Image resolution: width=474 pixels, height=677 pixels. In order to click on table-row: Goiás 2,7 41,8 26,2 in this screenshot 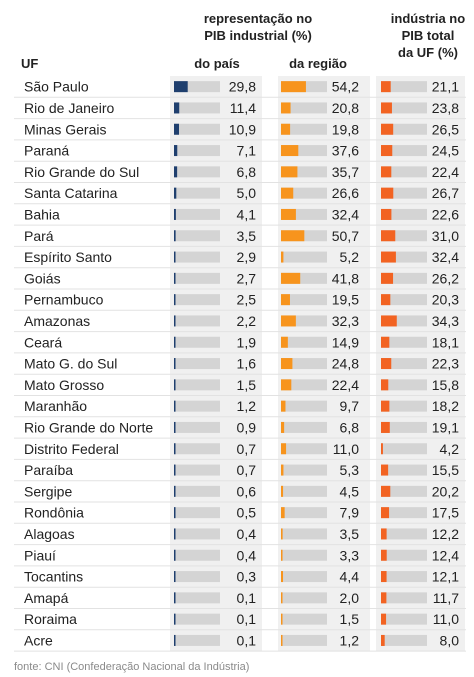, I will do `click(240, 280)`.